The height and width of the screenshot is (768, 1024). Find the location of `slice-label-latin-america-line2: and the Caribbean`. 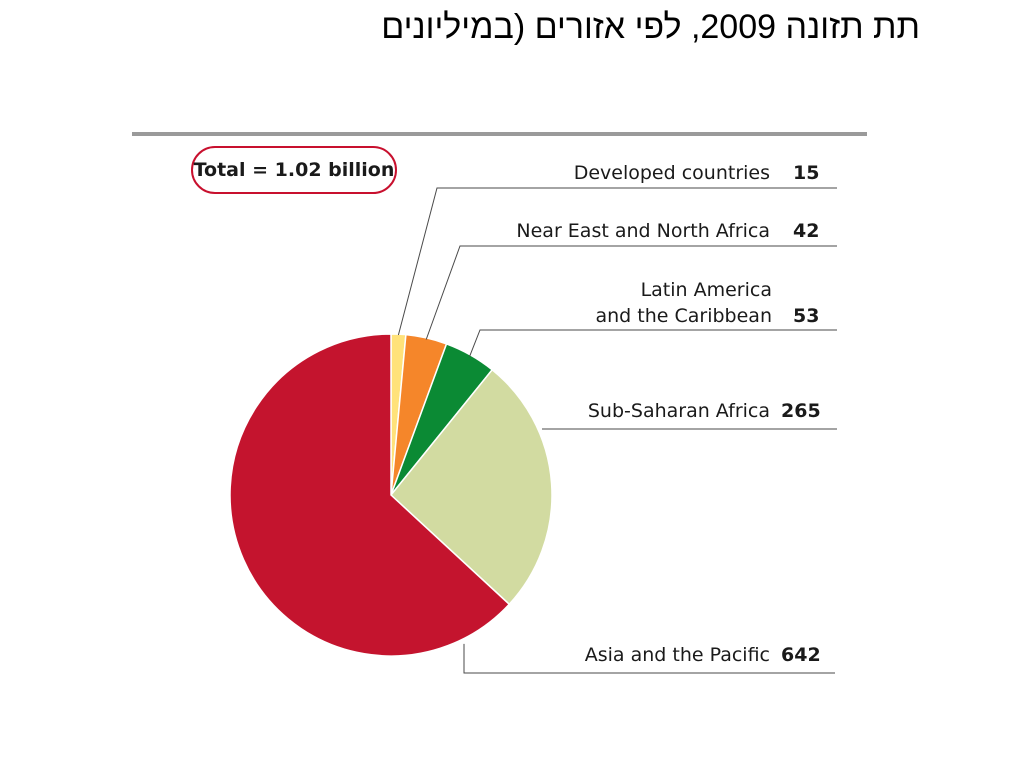

slice-label-latin-america-line2: and the Caribbean is located at coordinates (683, 316).